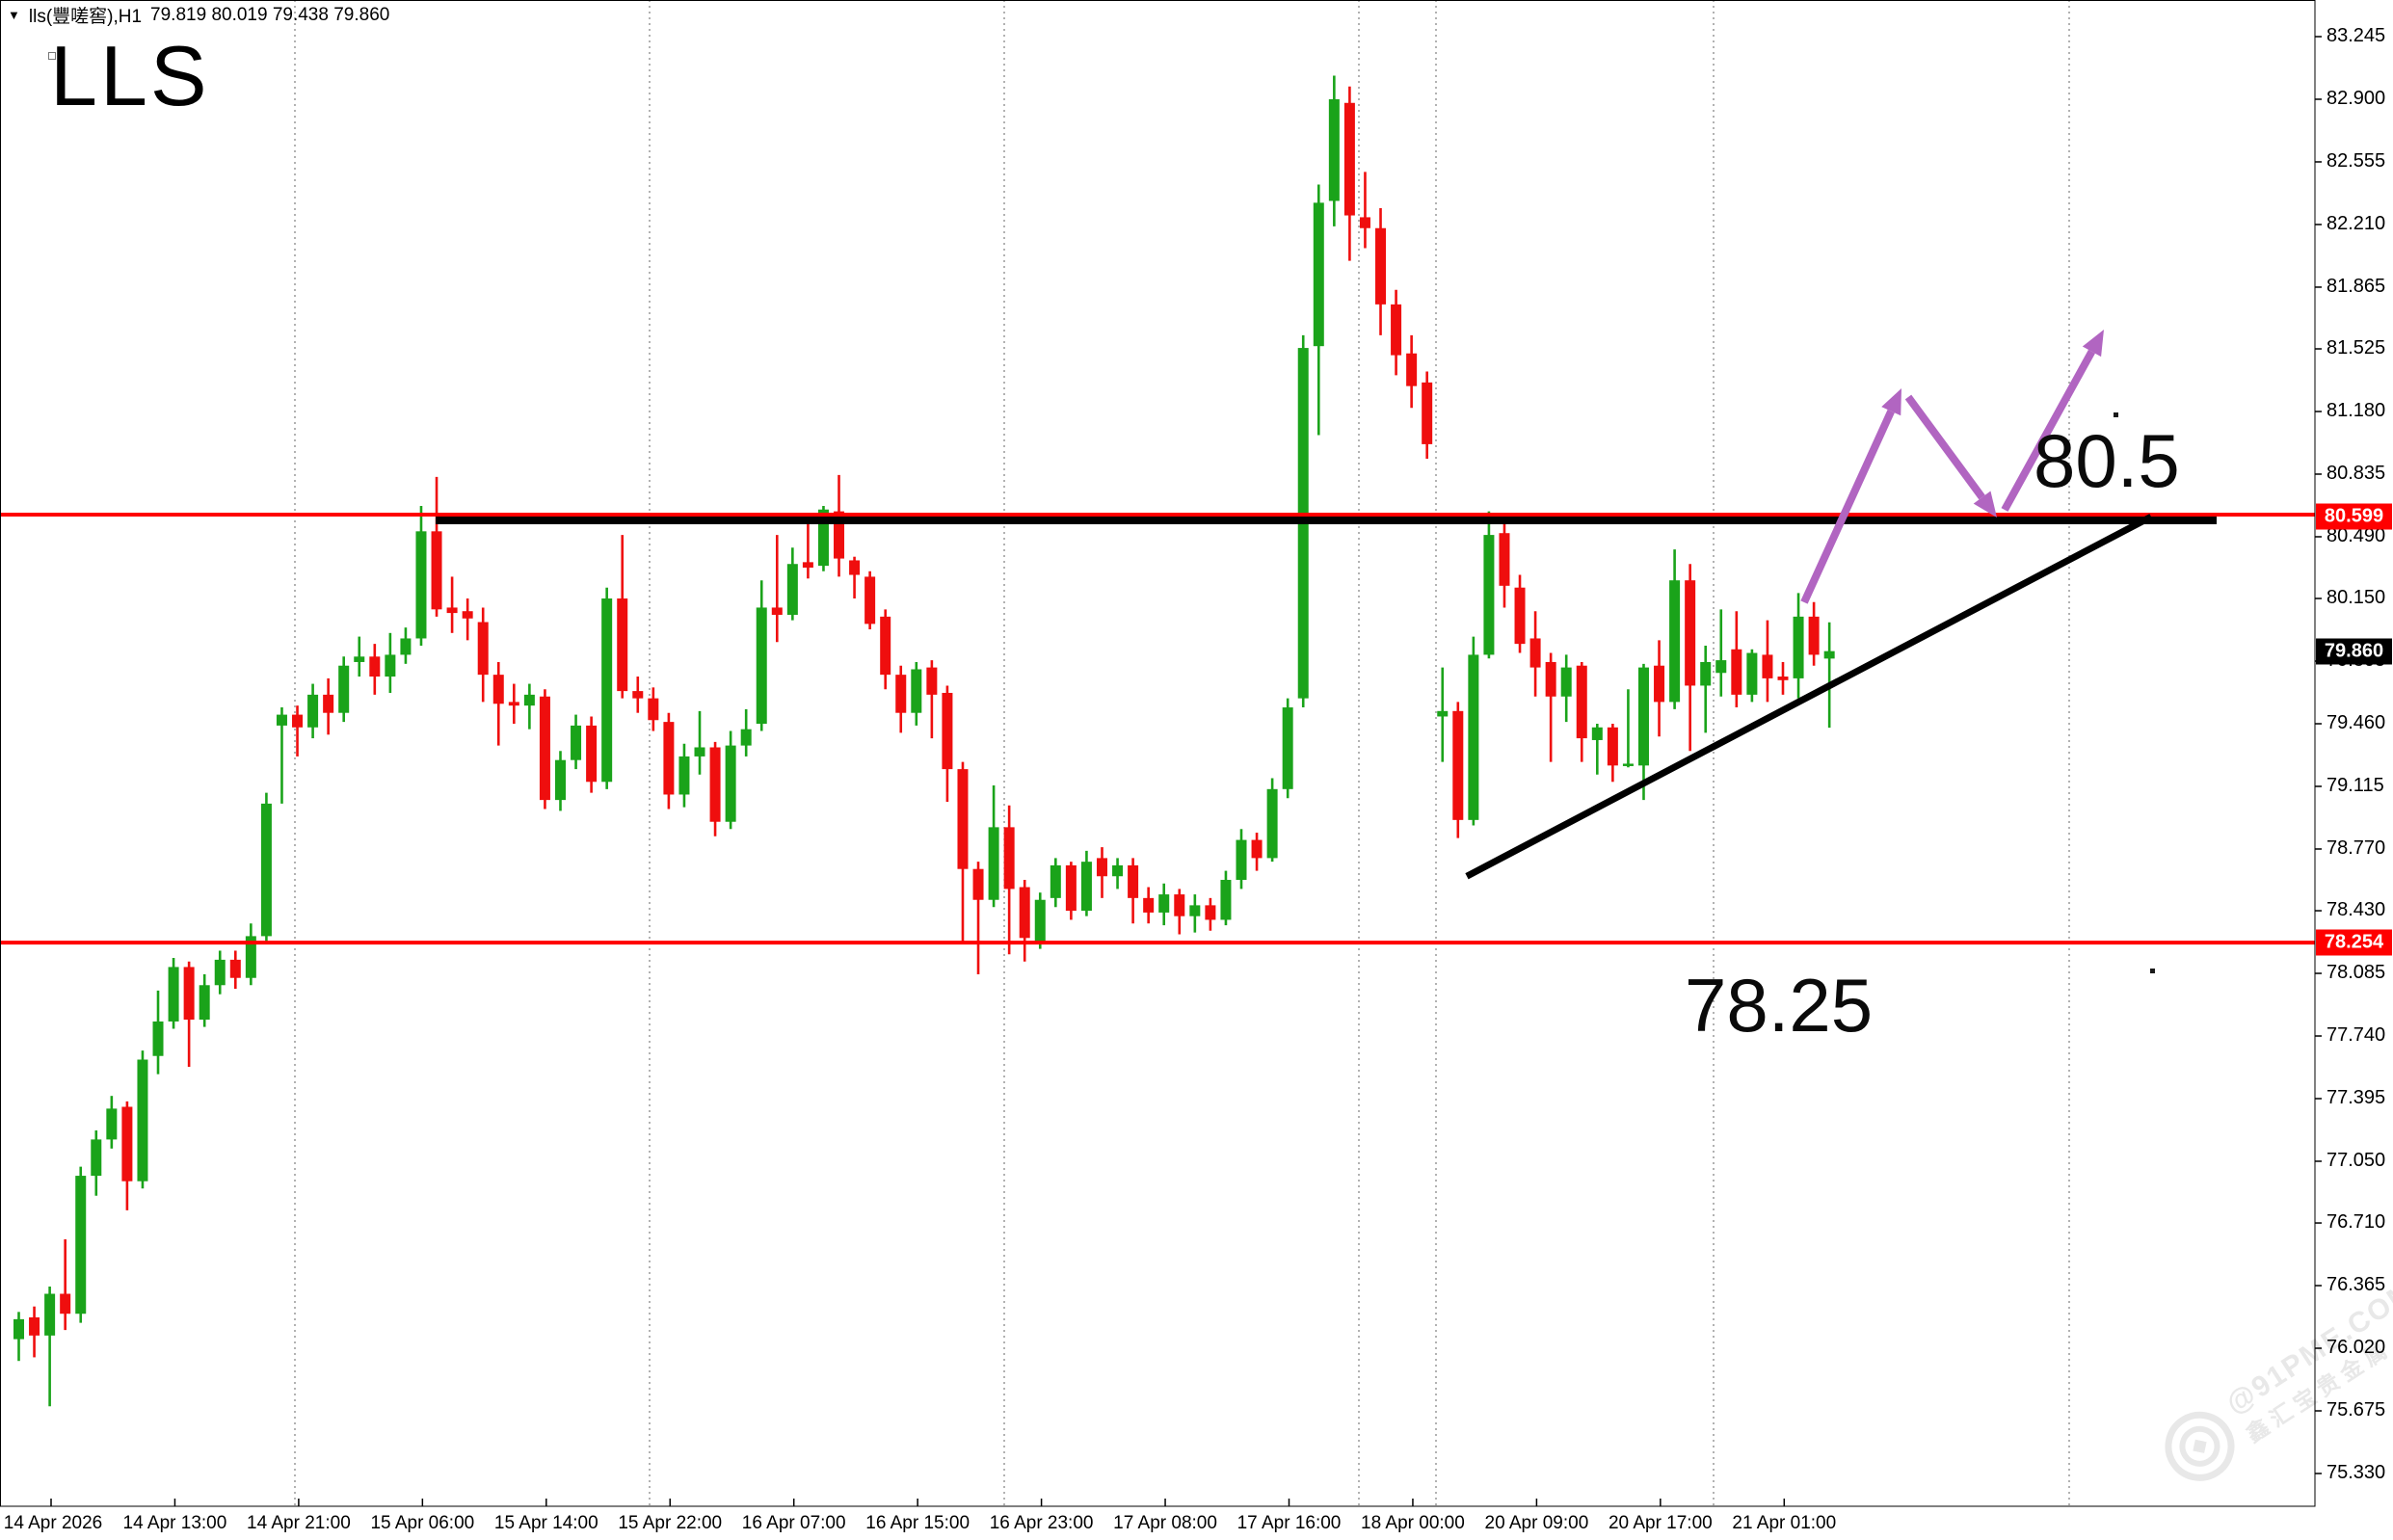 This screenshot has height=1540, width=2393. What do you see at coordinates (2356, 1222) in the screenshot?
I see `price-axis-label: 76.710` at bounding box center [2356, 1222].